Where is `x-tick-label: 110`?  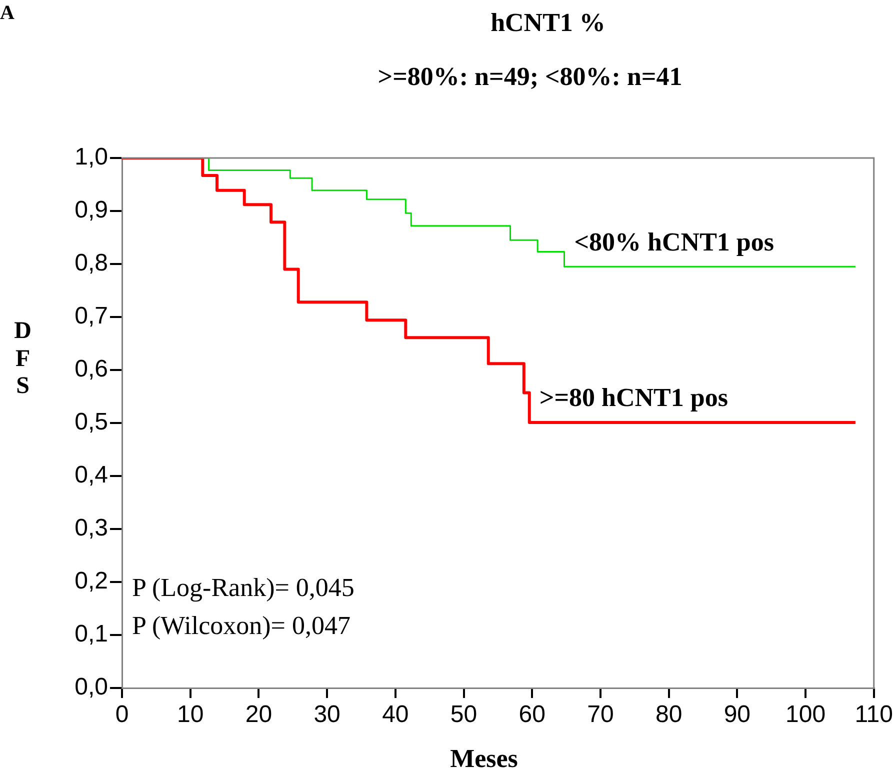
x-tick-label: 110 is located at coordinates (873, 714).